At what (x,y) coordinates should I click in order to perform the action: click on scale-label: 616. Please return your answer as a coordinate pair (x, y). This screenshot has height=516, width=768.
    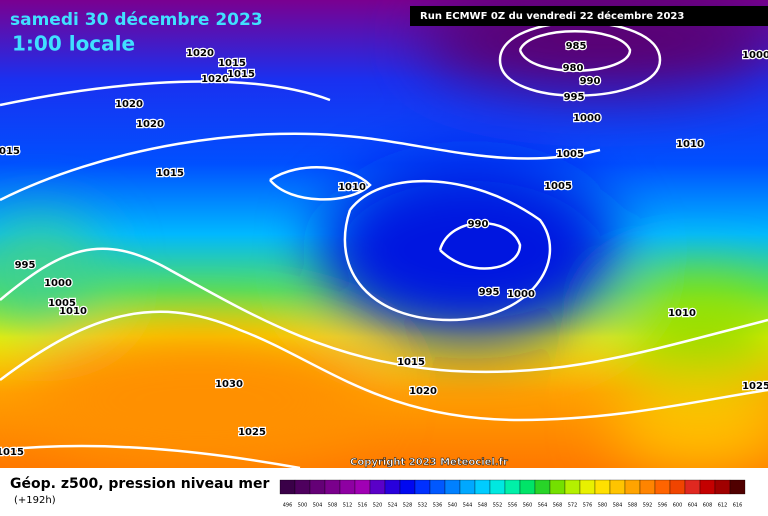
    Looking at the image, I should click on (738, 506).